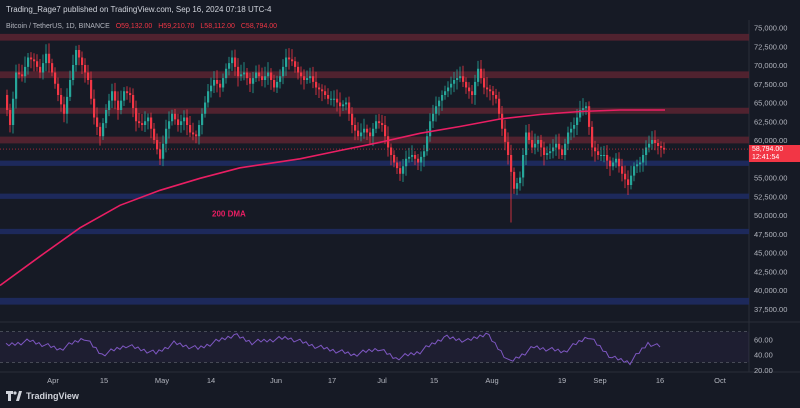  Describe the element at coordinates (770, 140) in the screenshot. I see `price-axis-label: 60,000.00` at that location.